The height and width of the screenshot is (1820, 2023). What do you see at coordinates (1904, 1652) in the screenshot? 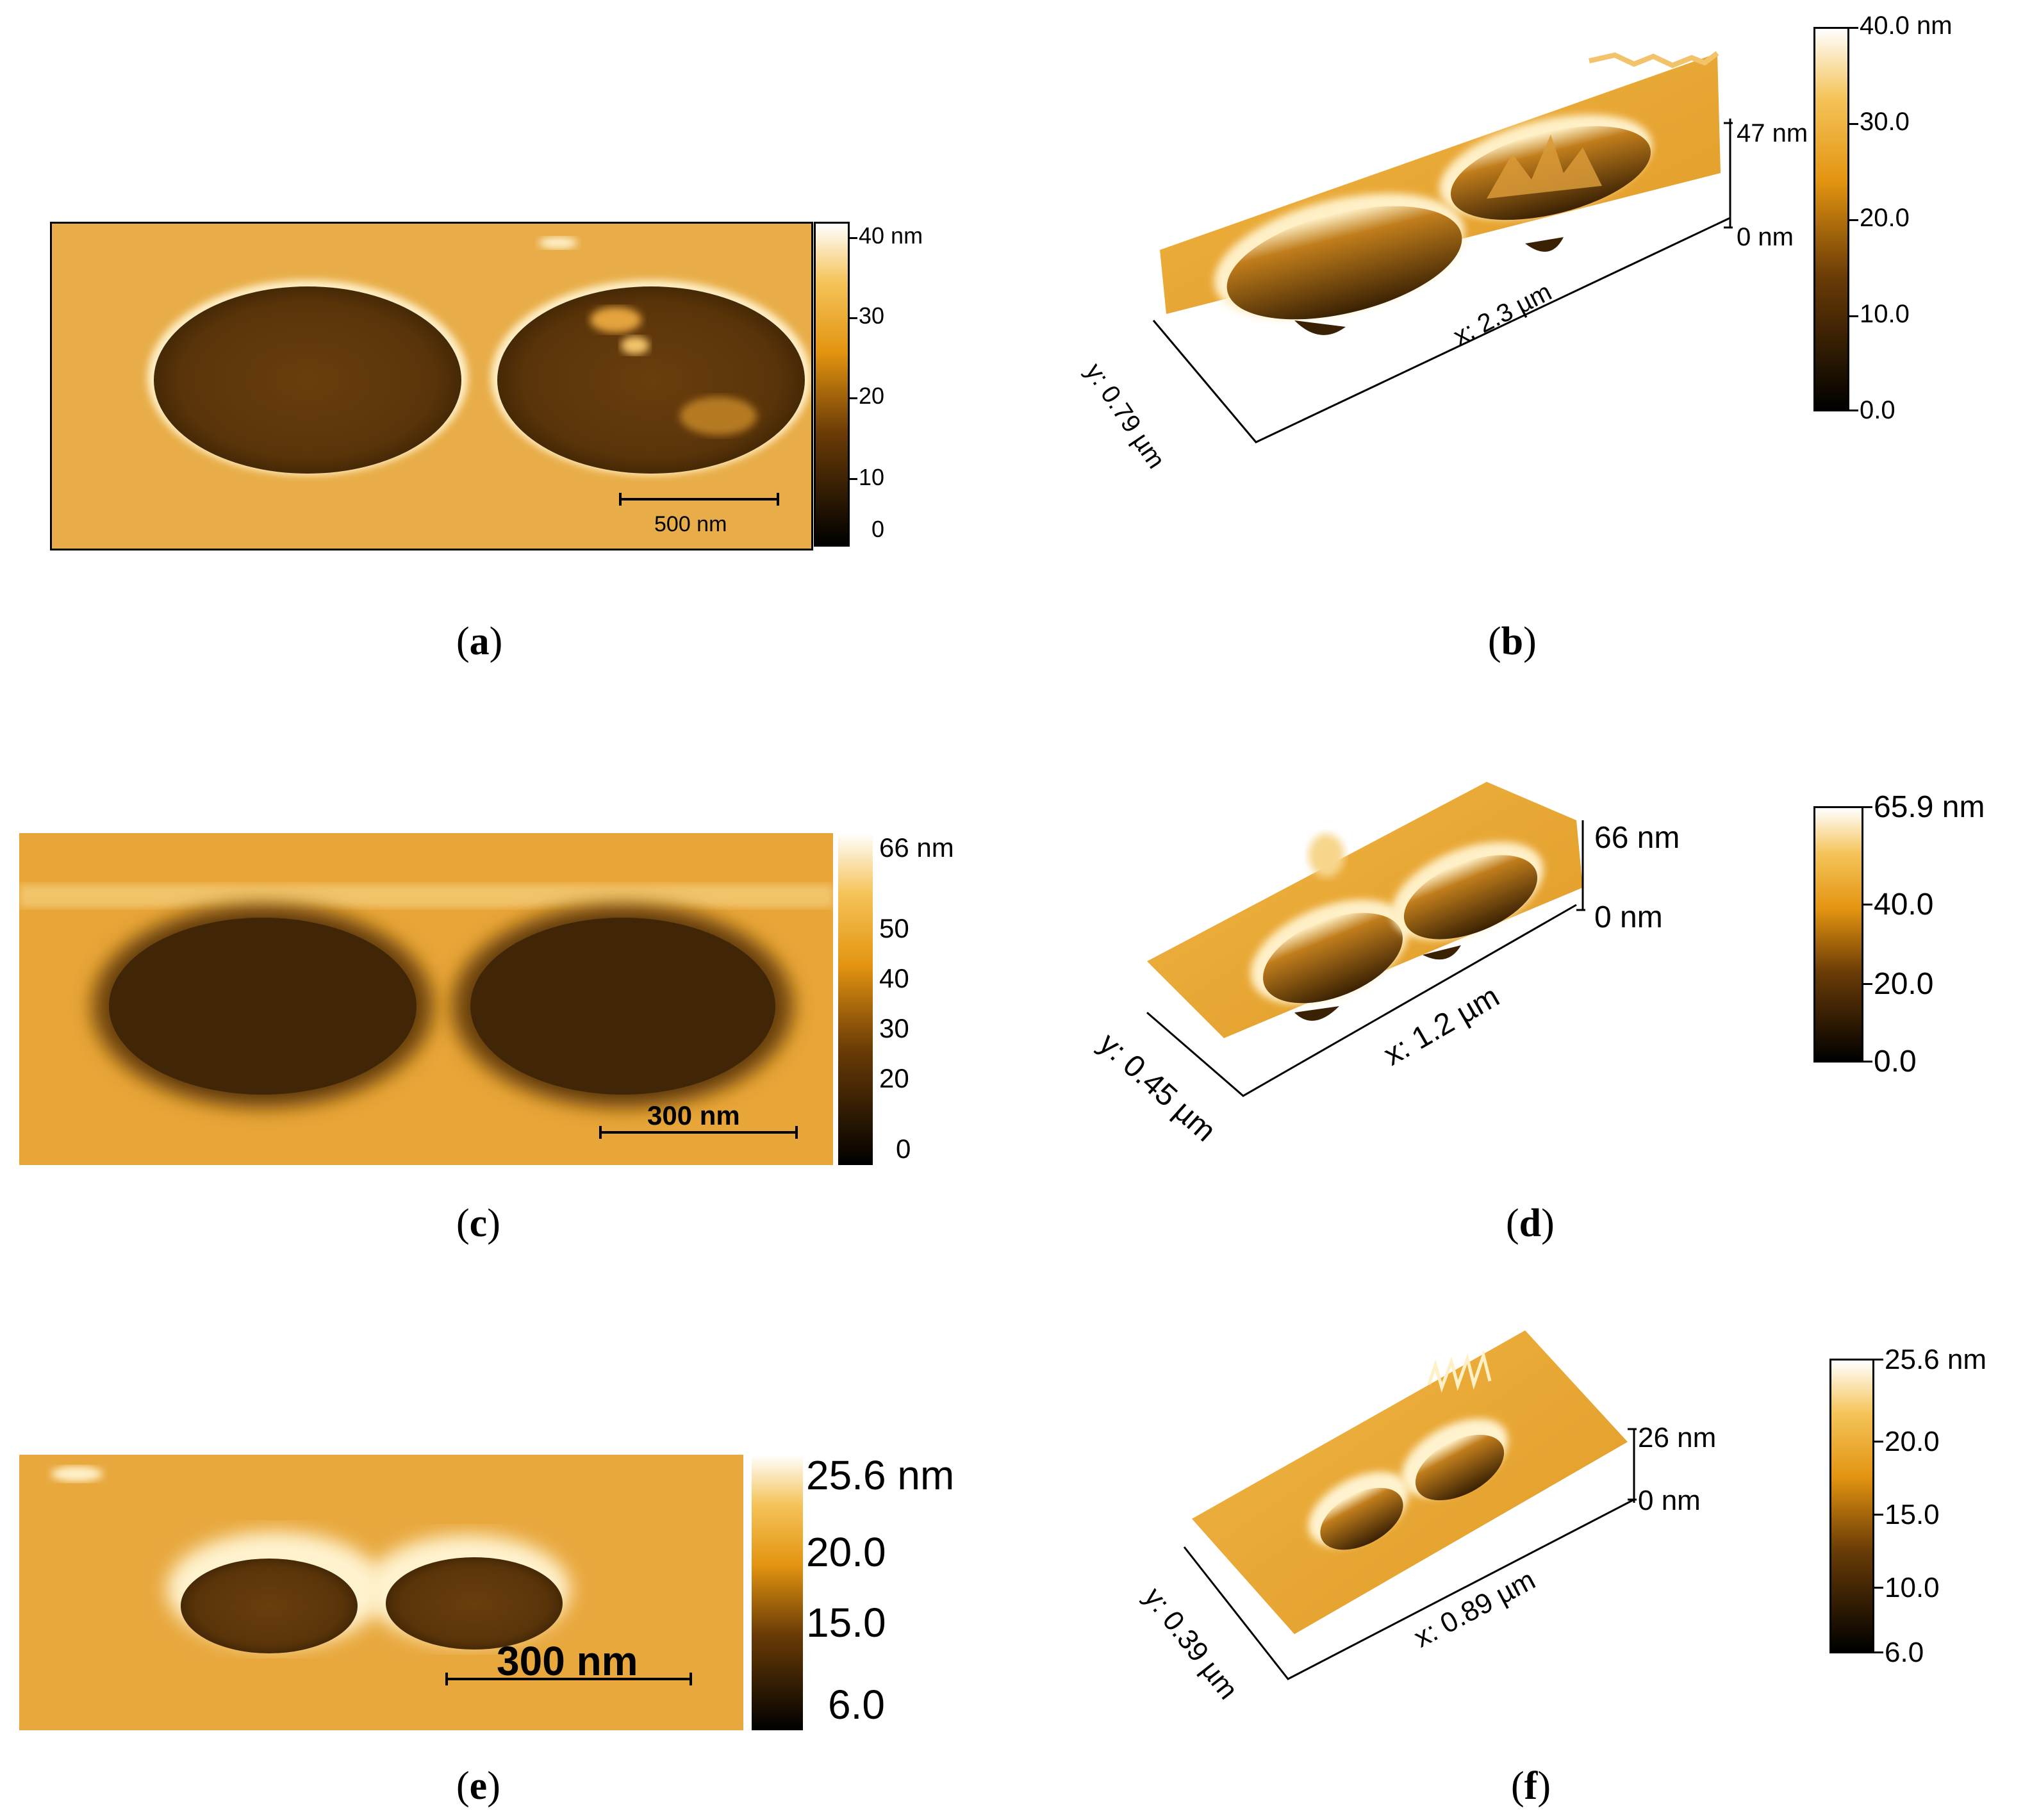
I see `colorbar-f-tick-4: 6.0` at bounding box center [1904, 1652].